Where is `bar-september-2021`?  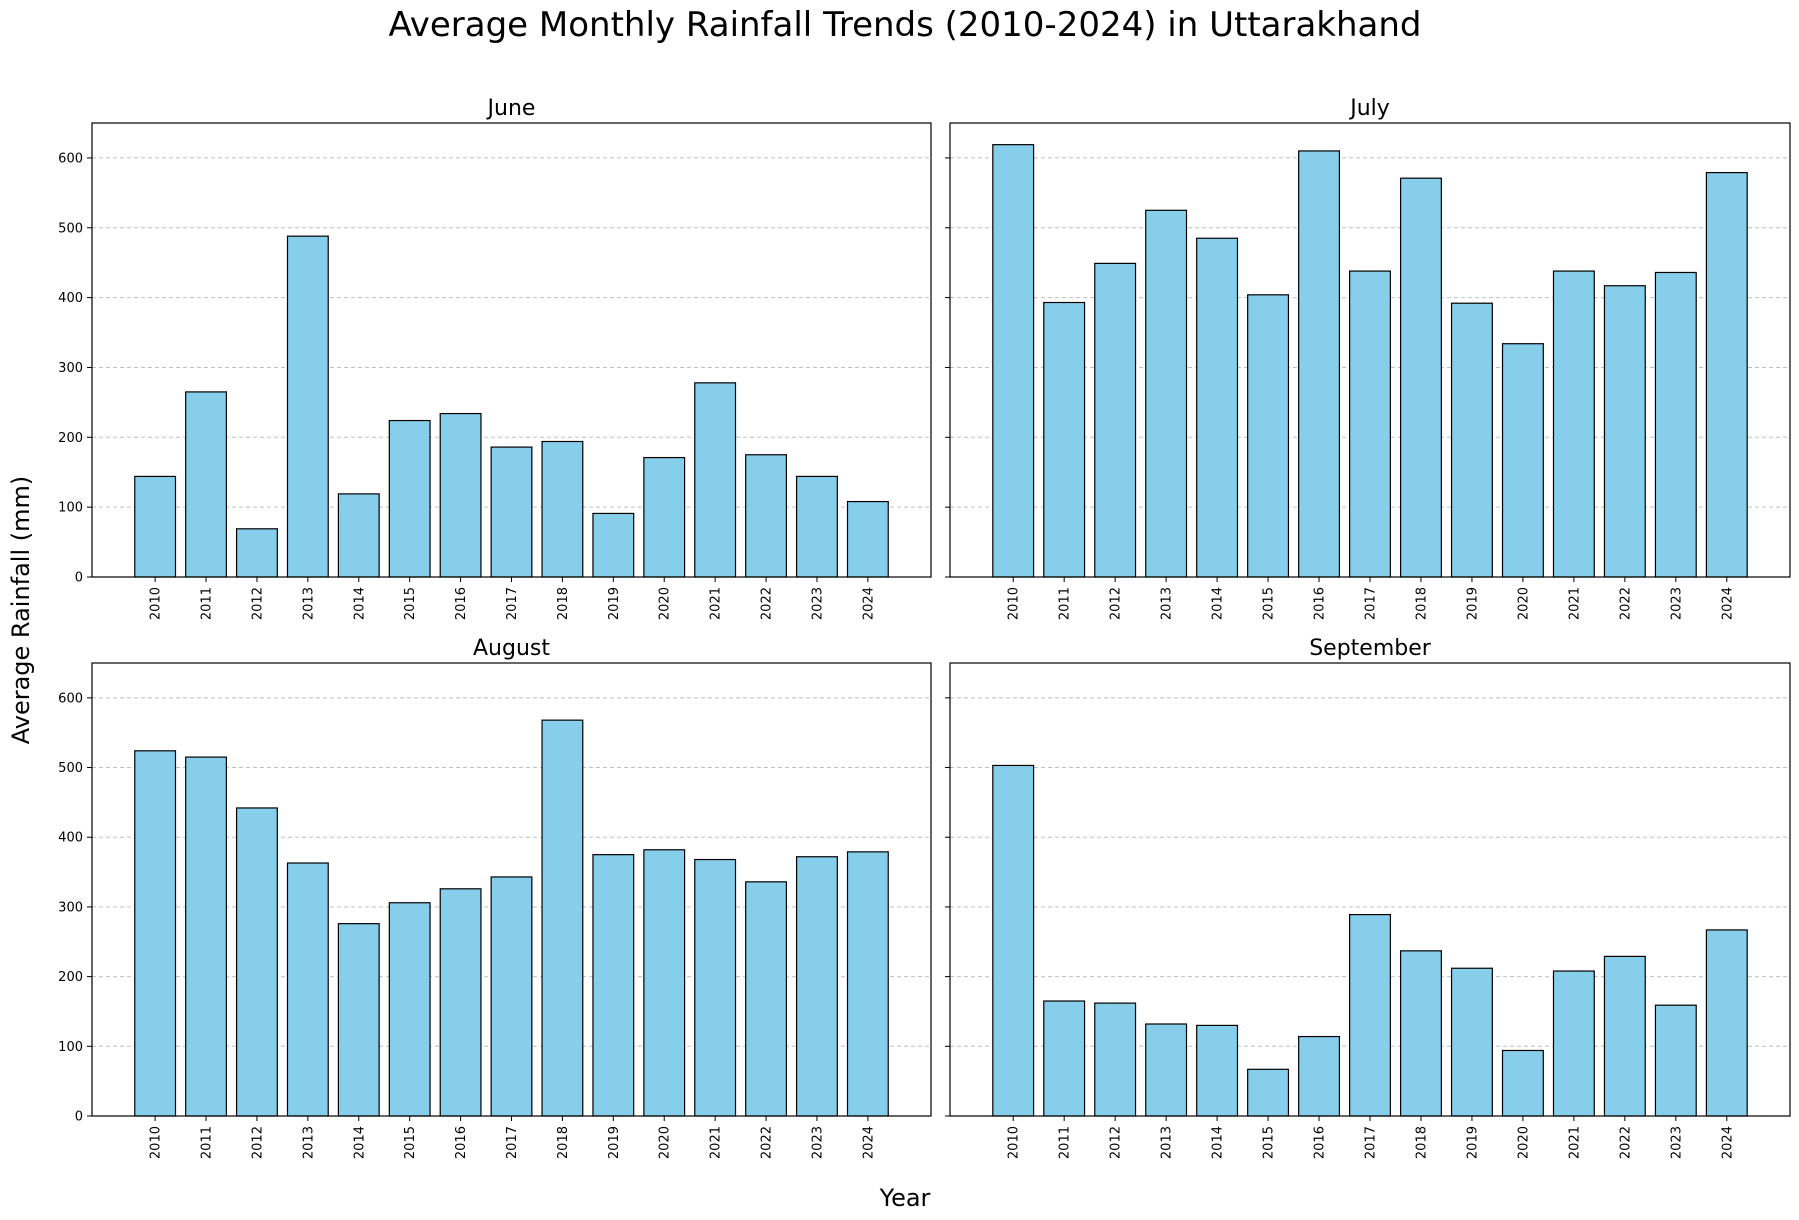 bar-september-2021 is located at coordinates (1573, 1043).